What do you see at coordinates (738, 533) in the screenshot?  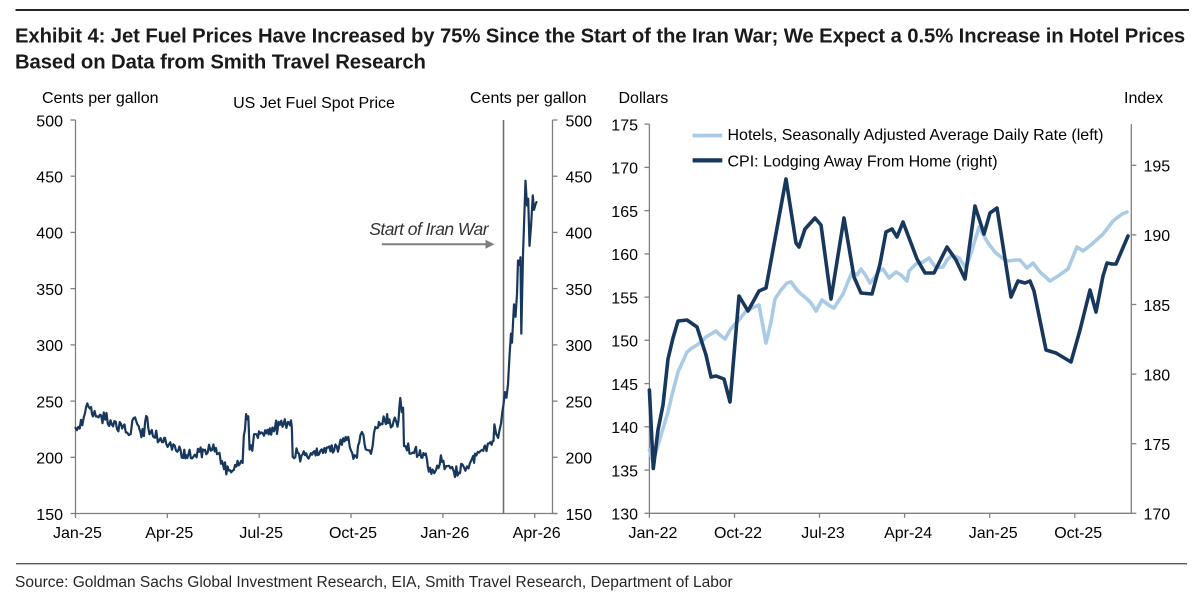 I see `svg-text: Oct-22` at bounding box center [738, 533].